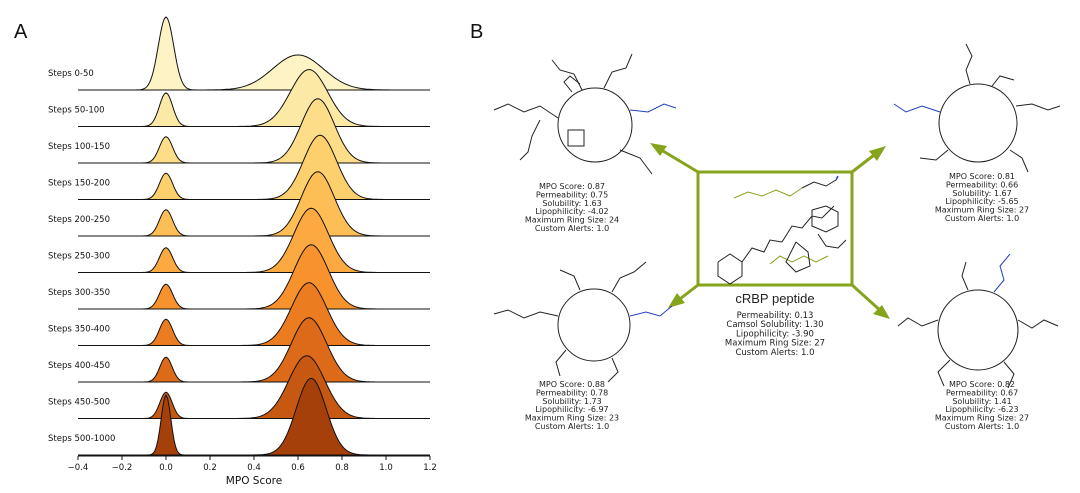 The height and width of the screenshot is (493, 1080). I want to click on molecule-bottom-left-property: Custom Alerts: 1.0, so click(572, 426).